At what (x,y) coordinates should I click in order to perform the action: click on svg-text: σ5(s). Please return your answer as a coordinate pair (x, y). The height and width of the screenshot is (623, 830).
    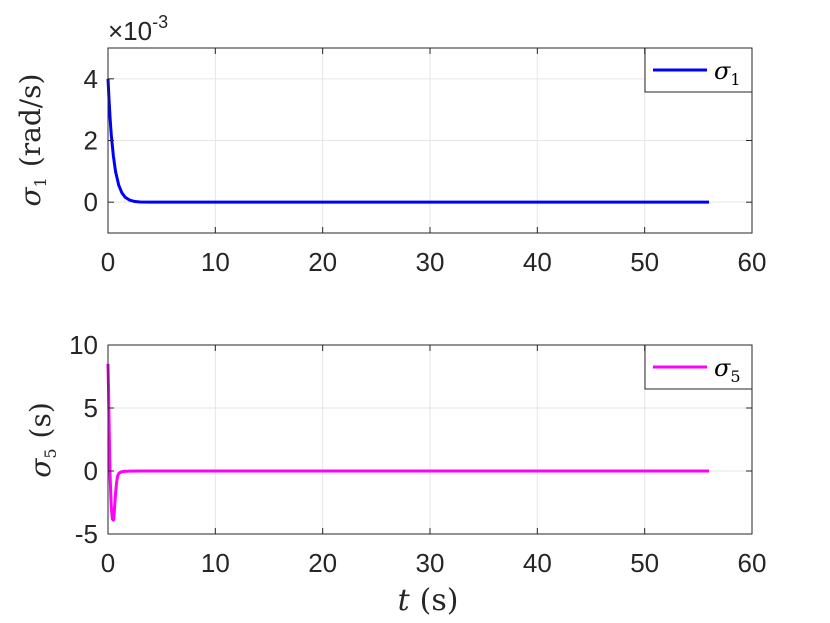
    Looking at the image, I should click on (42, 440).